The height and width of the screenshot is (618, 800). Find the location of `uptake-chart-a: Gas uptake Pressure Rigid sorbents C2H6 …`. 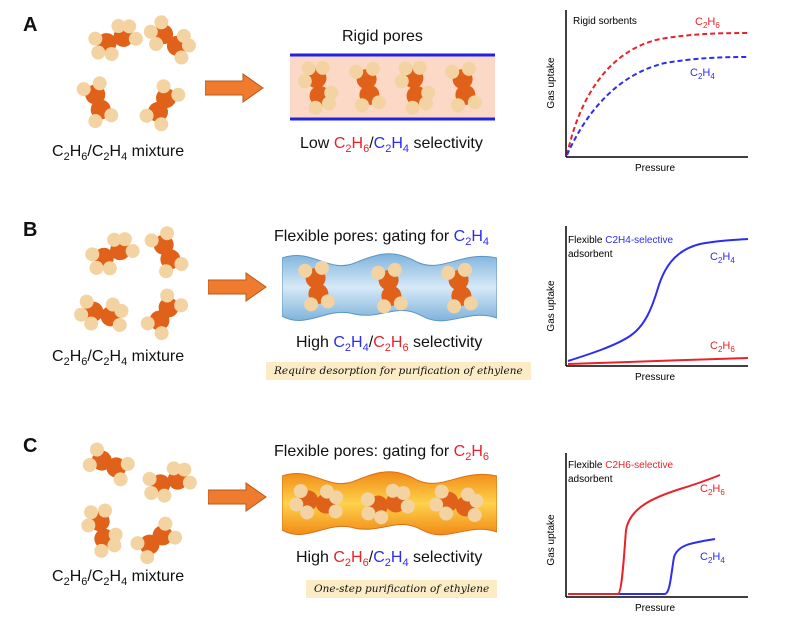

uptake-chart-a: Gas uptake Pressure Rigid sorbents C2H6 … is located at coordinates (647, 92).